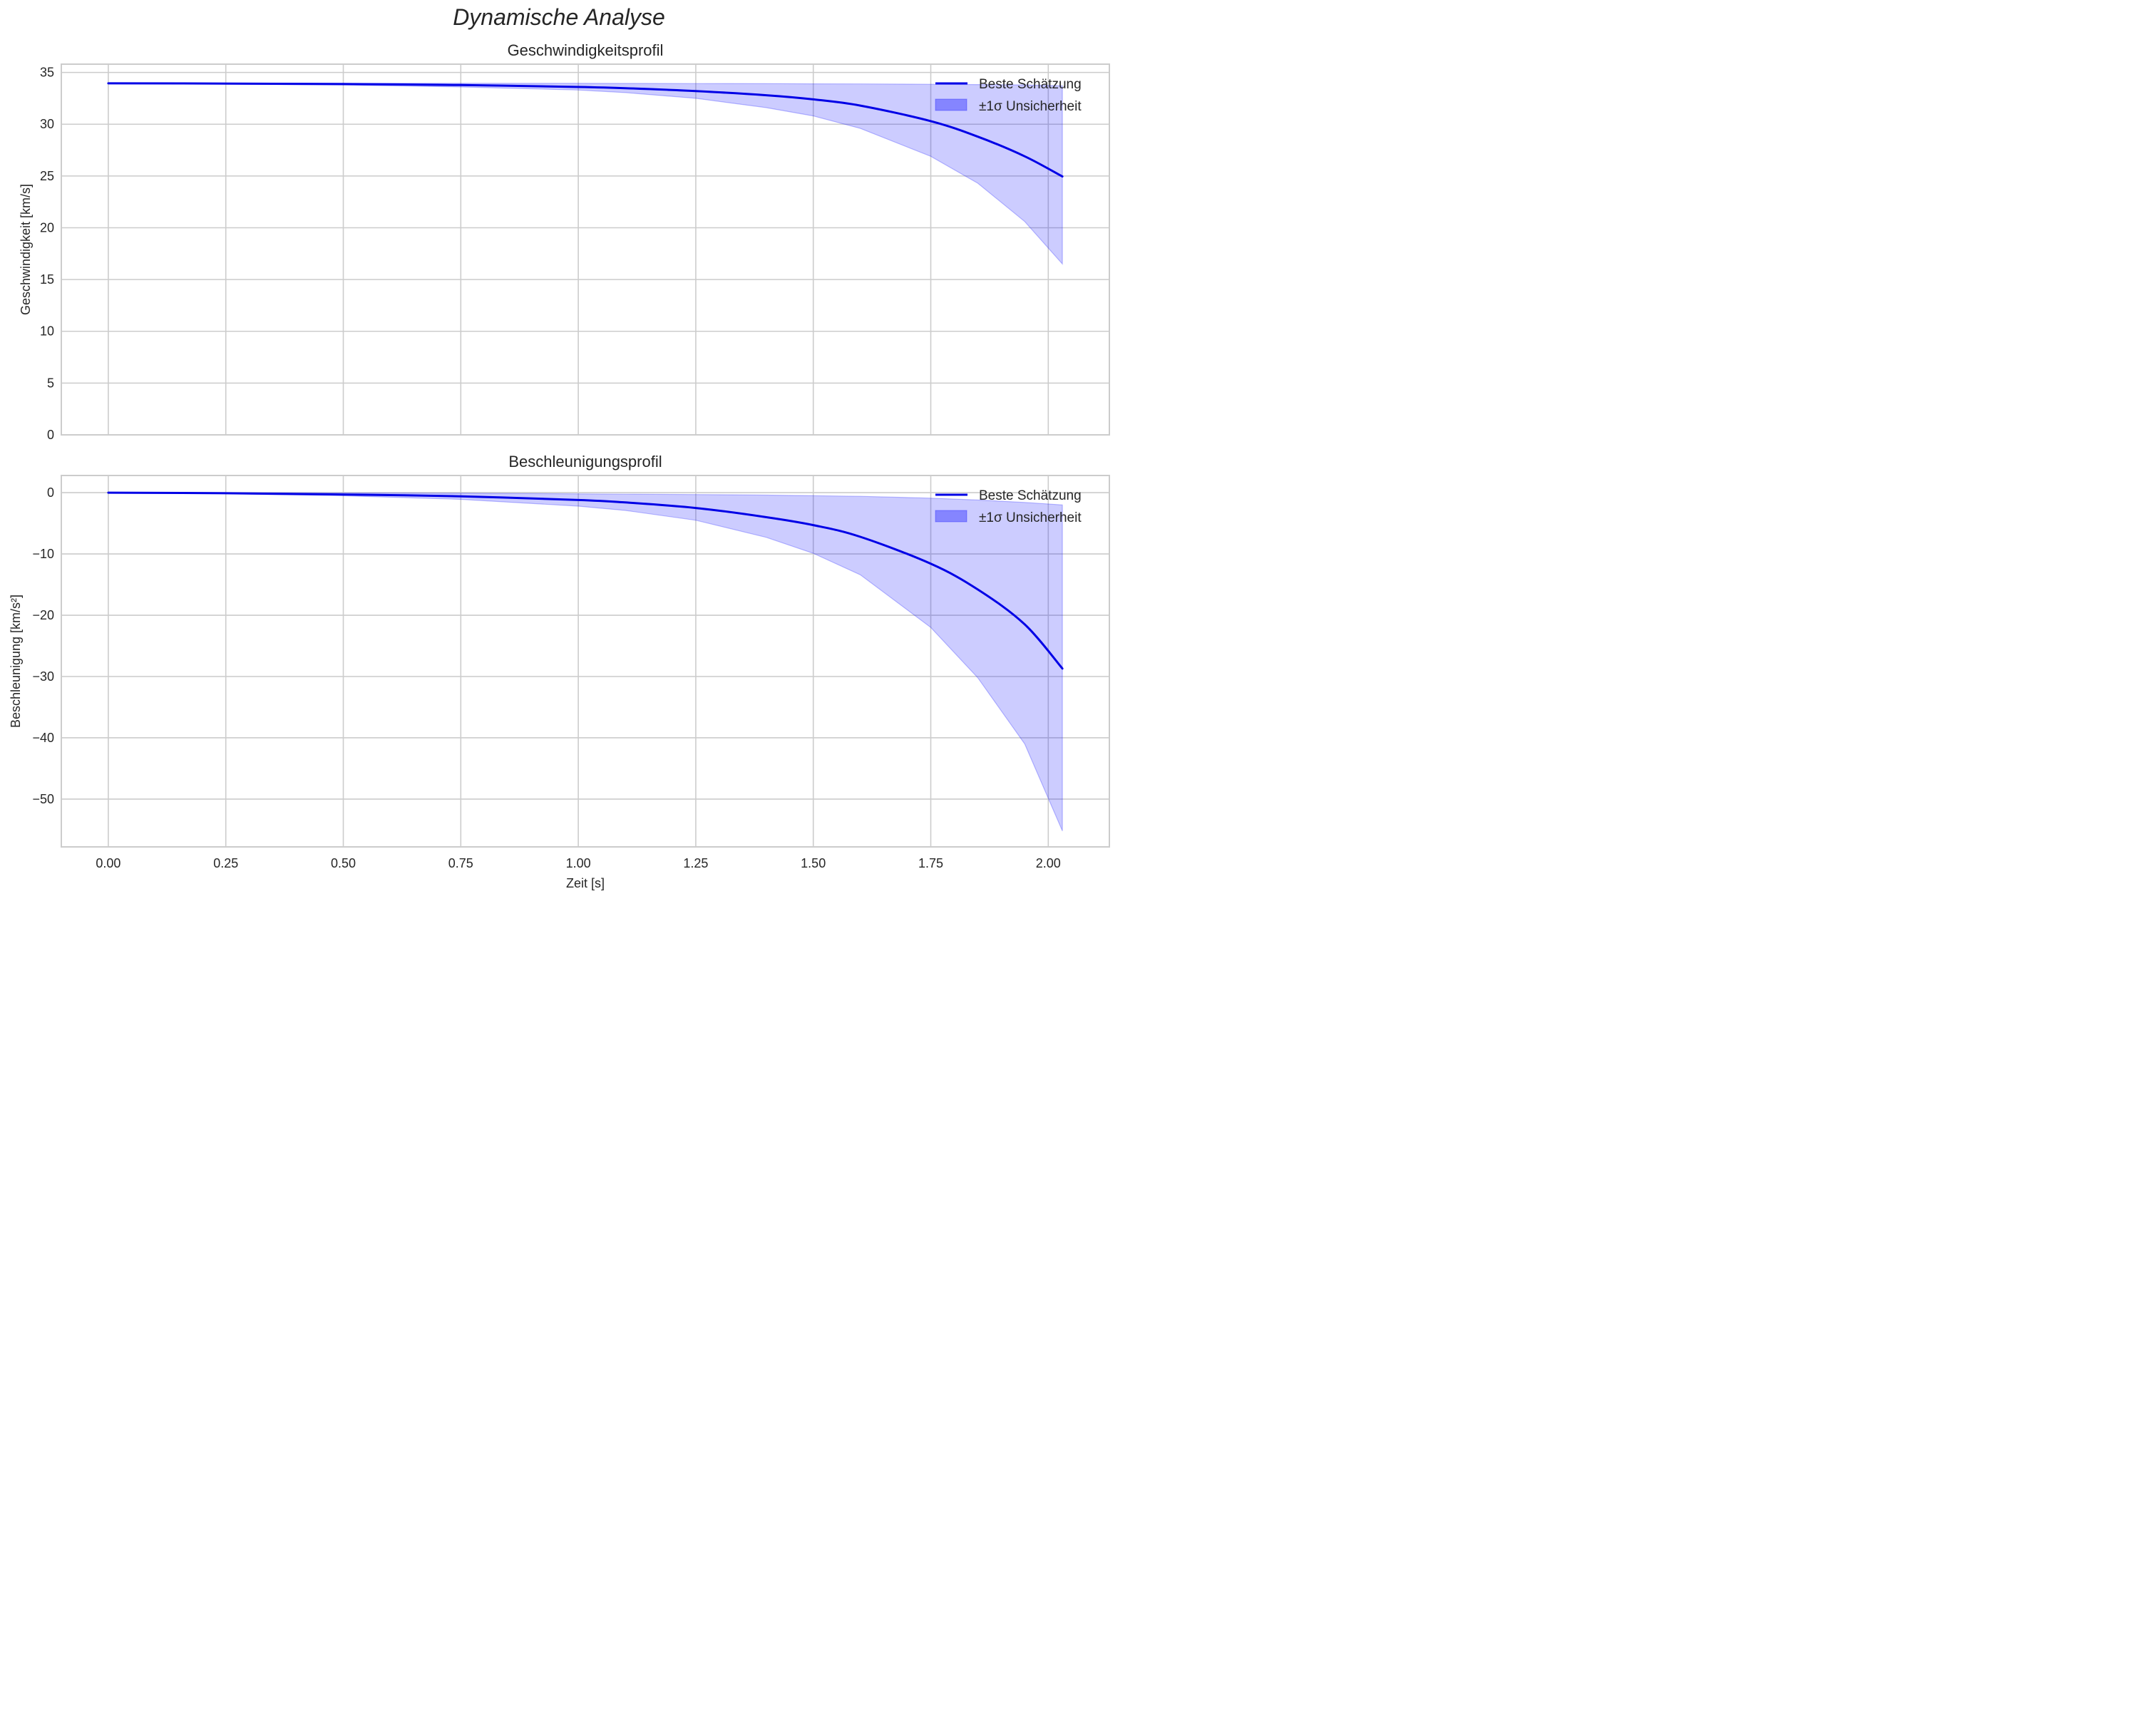 The image size is (2156, 1728). What do you see at coordinates (43, 615) in the screenshot?
I see `y-tick-label: −20` at bounding box center [43, 615].